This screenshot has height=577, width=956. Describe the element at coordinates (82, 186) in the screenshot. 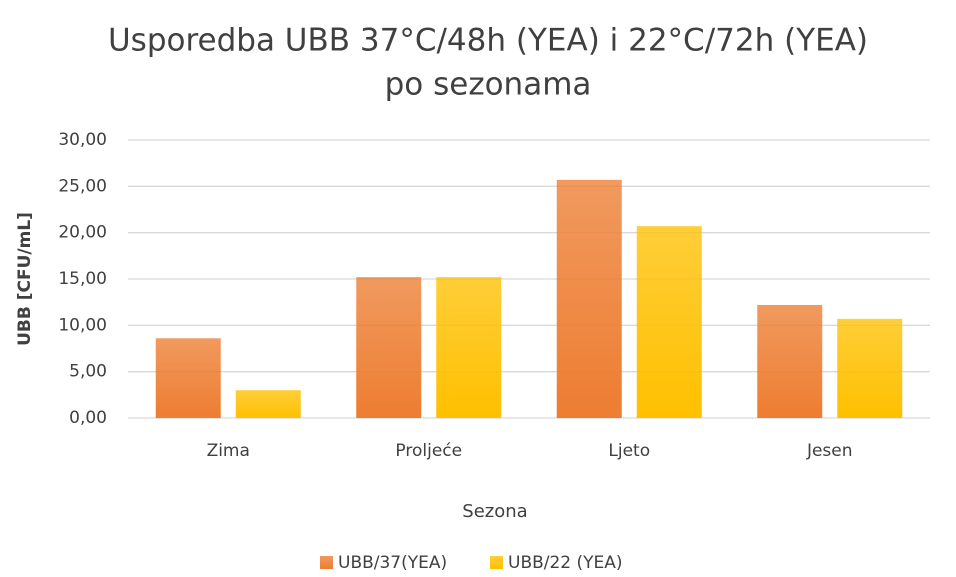

I see `y-tick-label: 25,00` at that location.